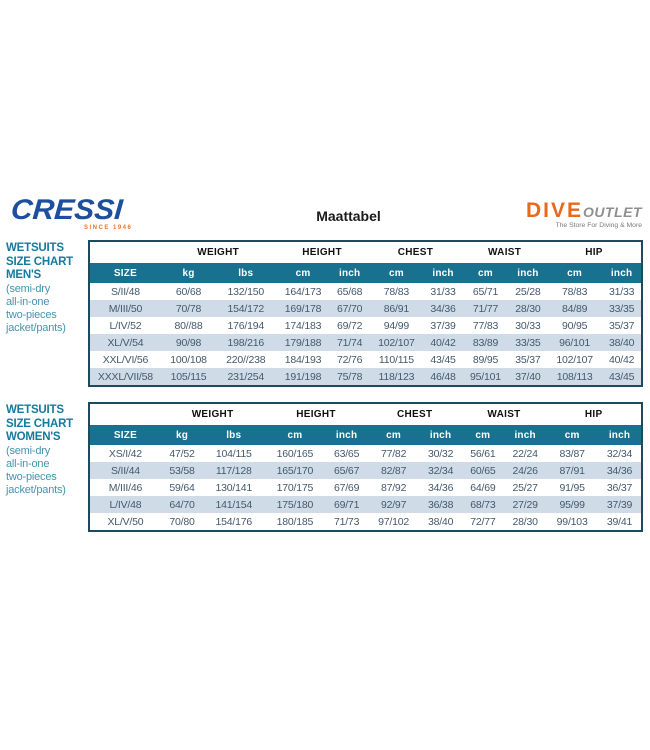 This screenshot has height=750, width=650. What do you see at coordinates (349, 377) in the screenshot?
I see `measurement-cell: 75/78` at bounding box center [349, 377].